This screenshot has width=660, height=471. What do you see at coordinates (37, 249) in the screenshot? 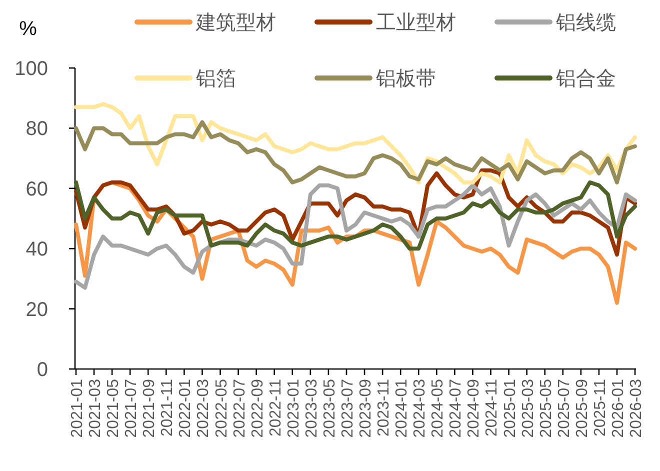
I see `y-tick-label: 40` at bounding box center [37, 249].